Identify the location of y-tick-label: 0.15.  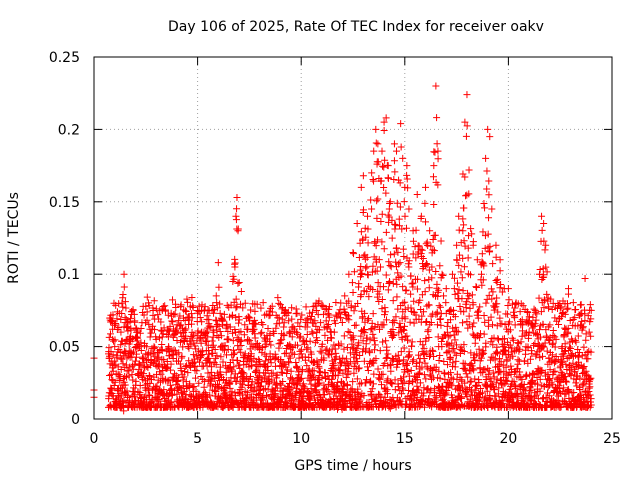
(64, 203).